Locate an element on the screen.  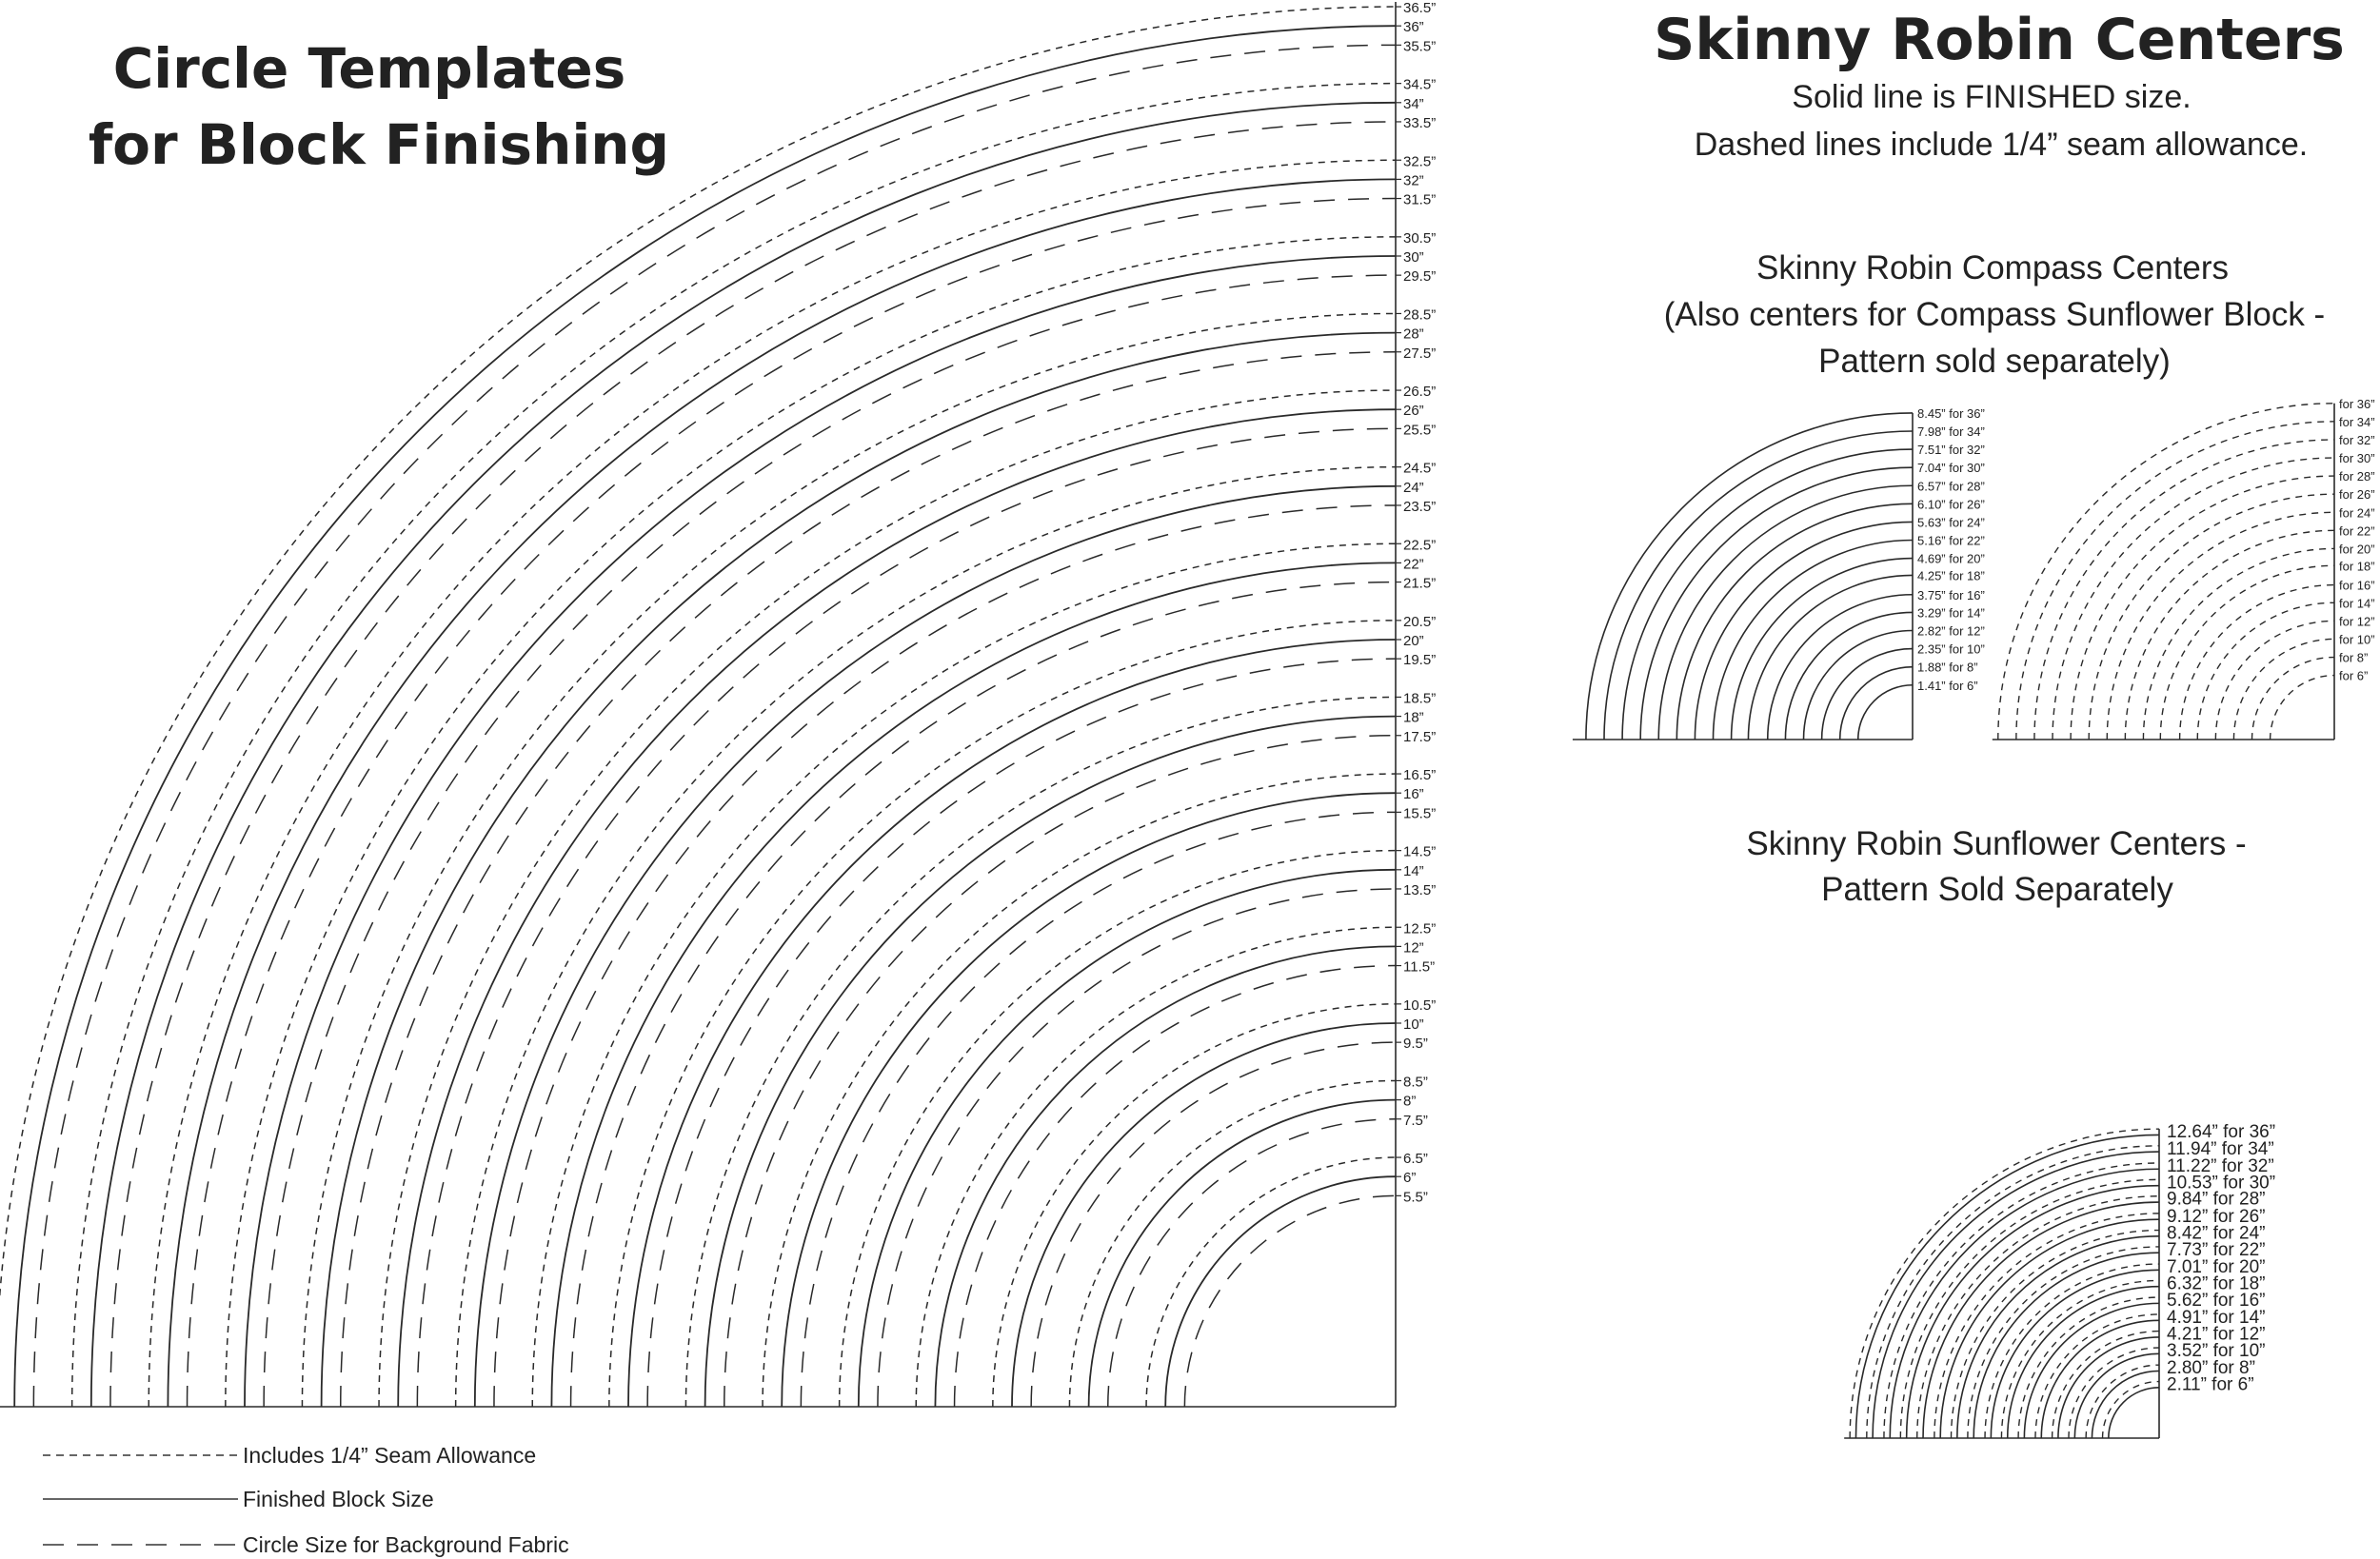
ring-label: 6” is located at coordinates (1409, 1178).